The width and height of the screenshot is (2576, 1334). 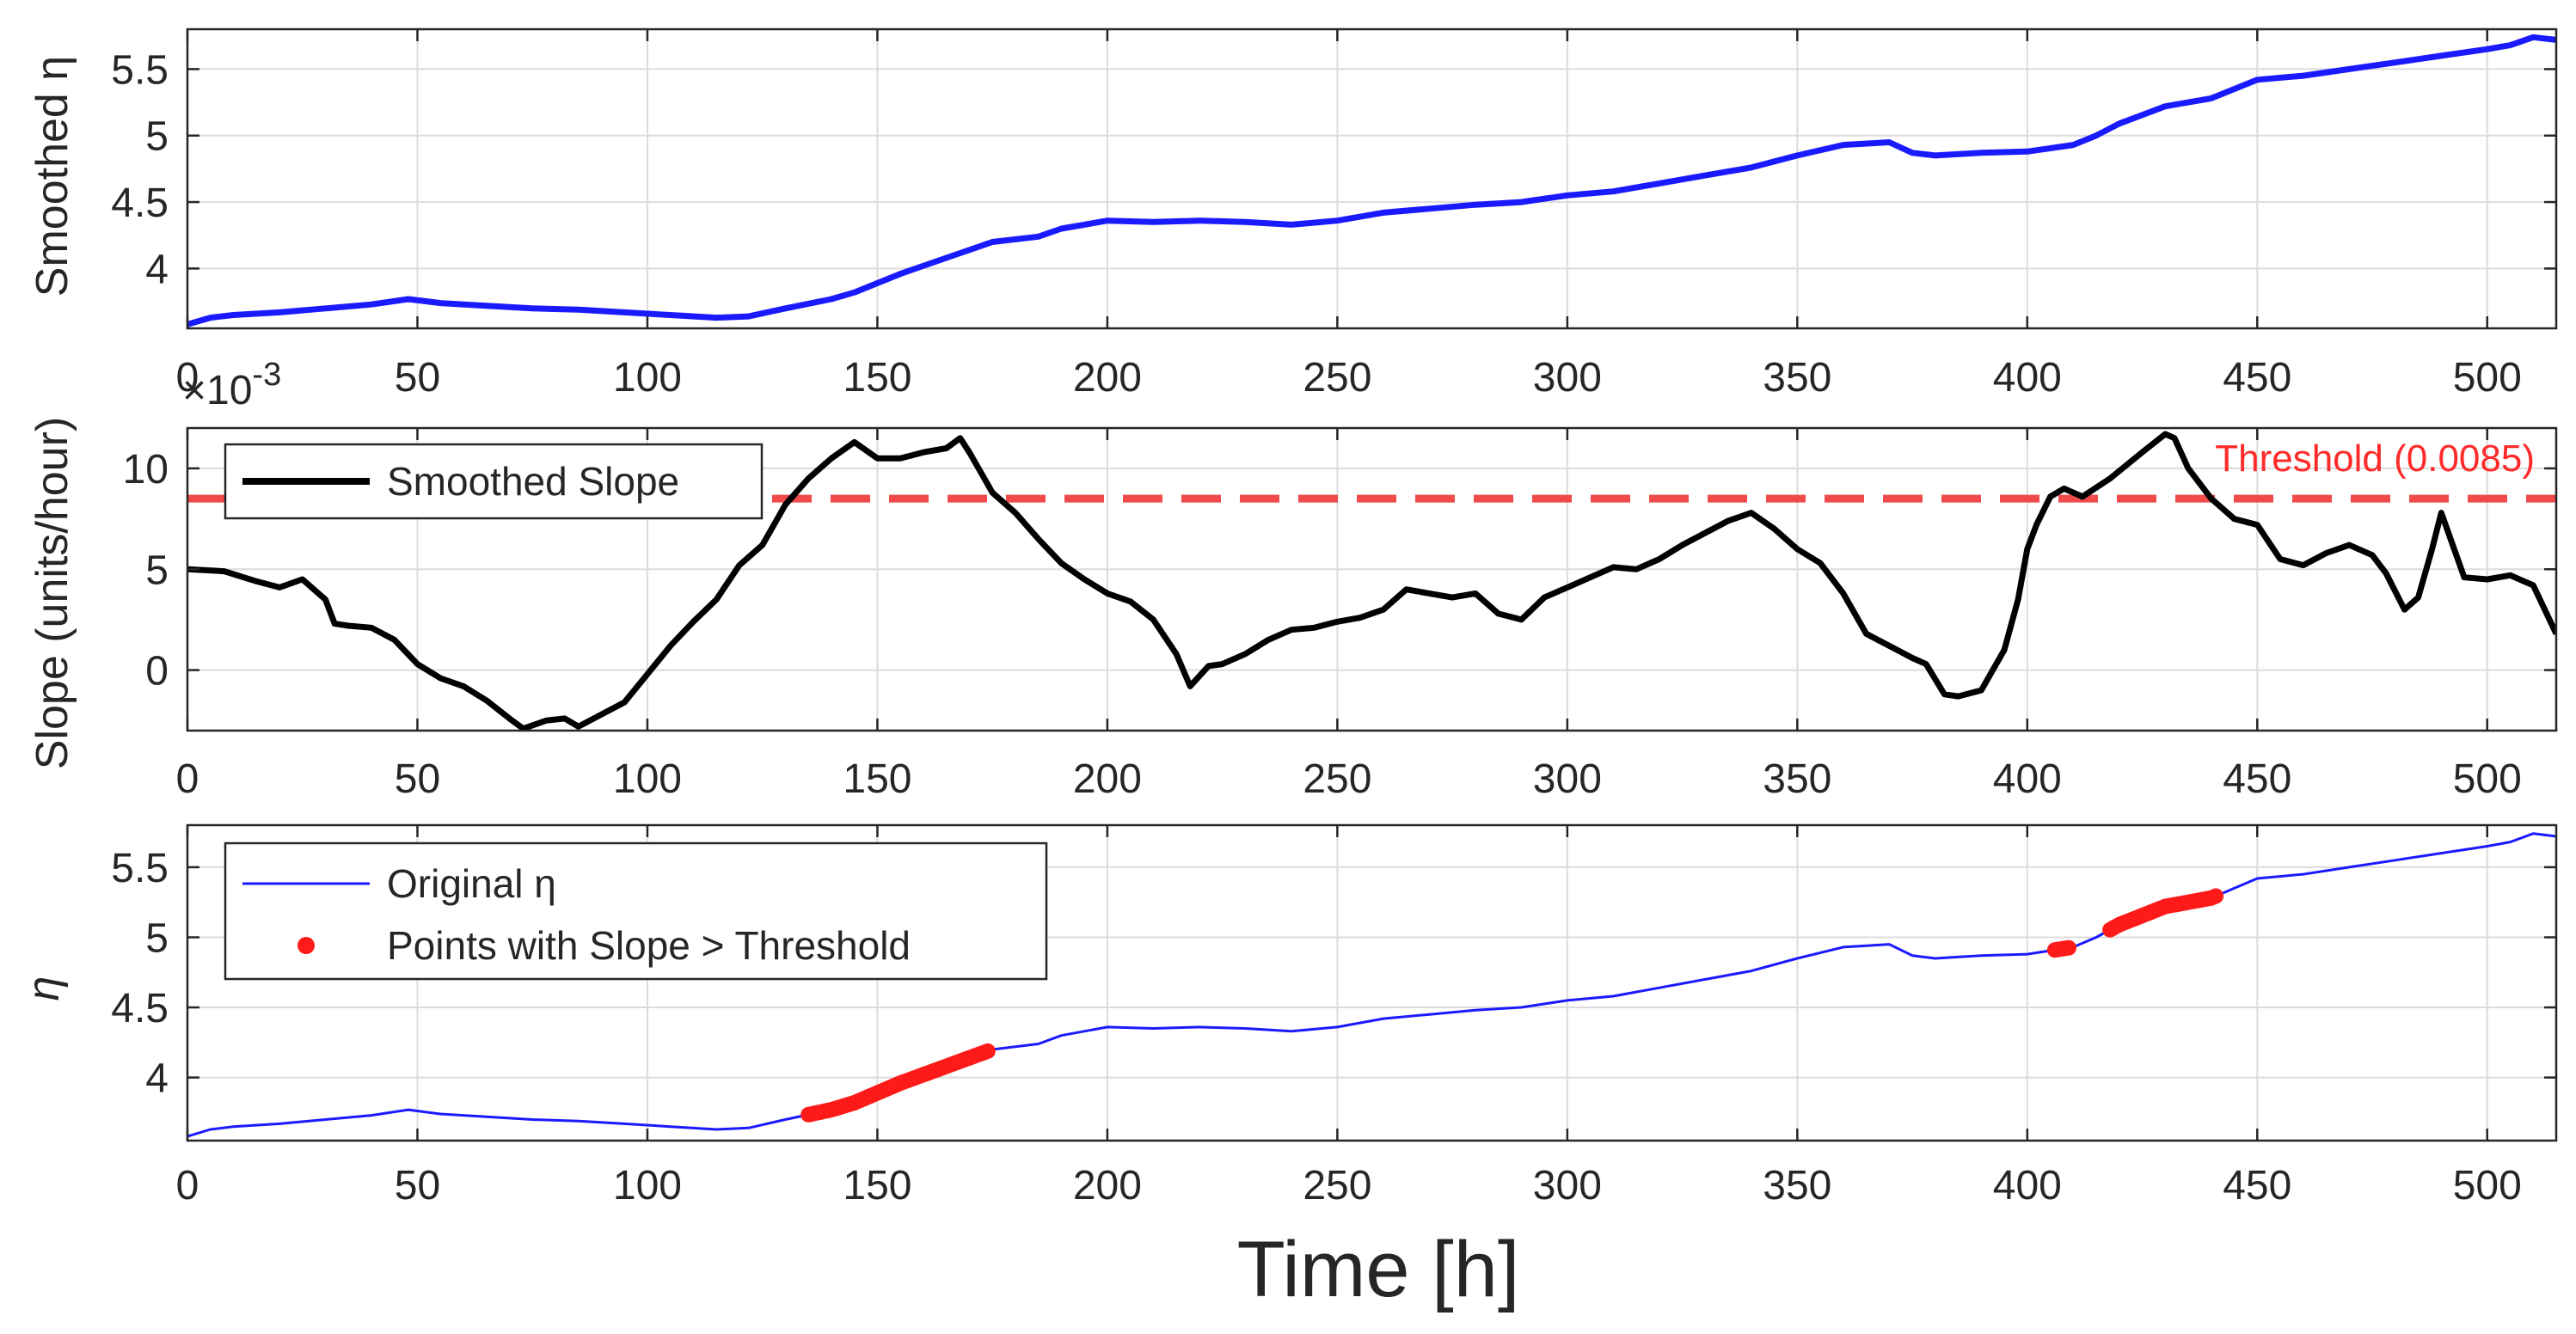 I want to click on legend-points-marker, so click(x=306, y=946).